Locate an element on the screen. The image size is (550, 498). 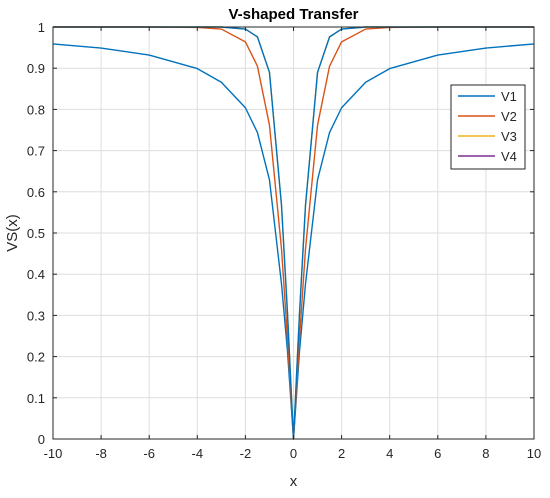
x-tick-label: -8 is located at coordinates (101, 453).